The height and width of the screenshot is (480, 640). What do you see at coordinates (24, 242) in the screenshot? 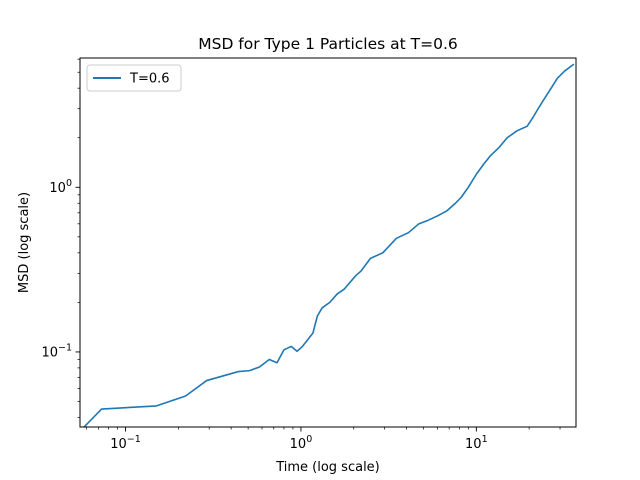
I see `y-axis-label: MSD (log scale)` at bounding box center [24, 242].